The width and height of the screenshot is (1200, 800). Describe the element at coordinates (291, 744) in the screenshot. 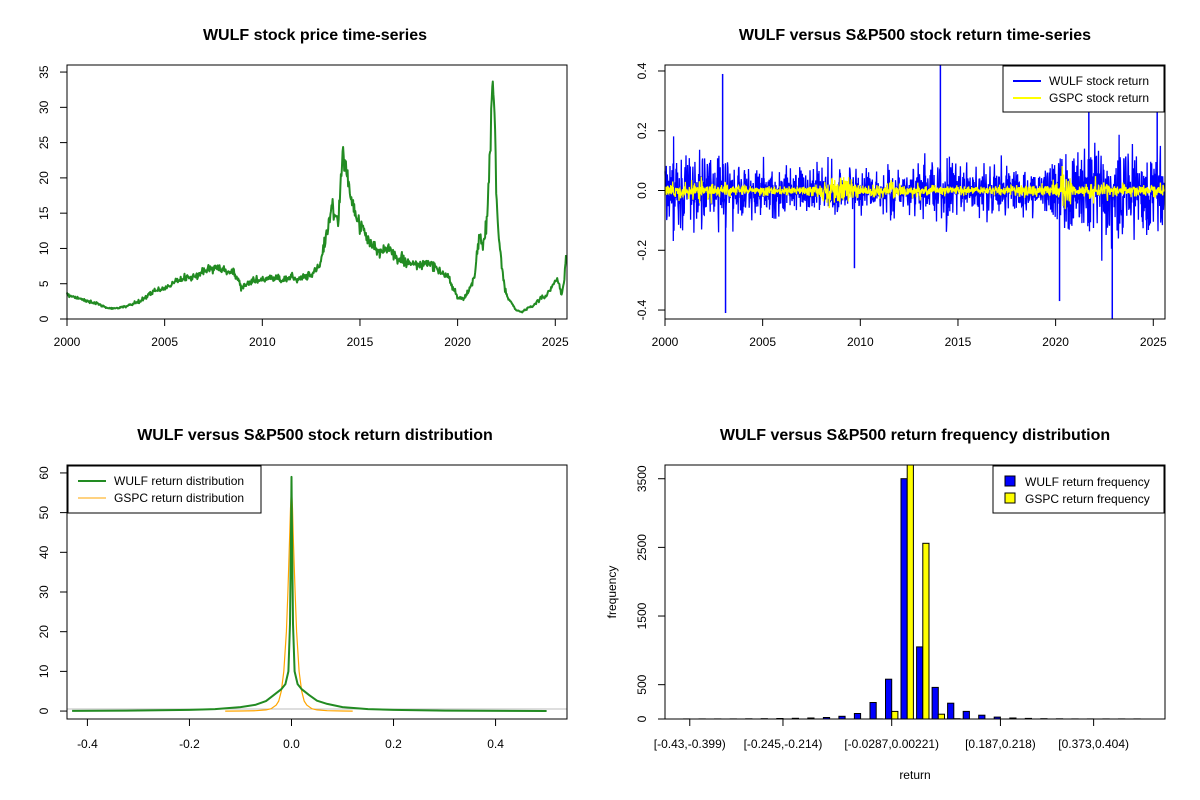

I see `x-tick-label: 0.0` at that location.